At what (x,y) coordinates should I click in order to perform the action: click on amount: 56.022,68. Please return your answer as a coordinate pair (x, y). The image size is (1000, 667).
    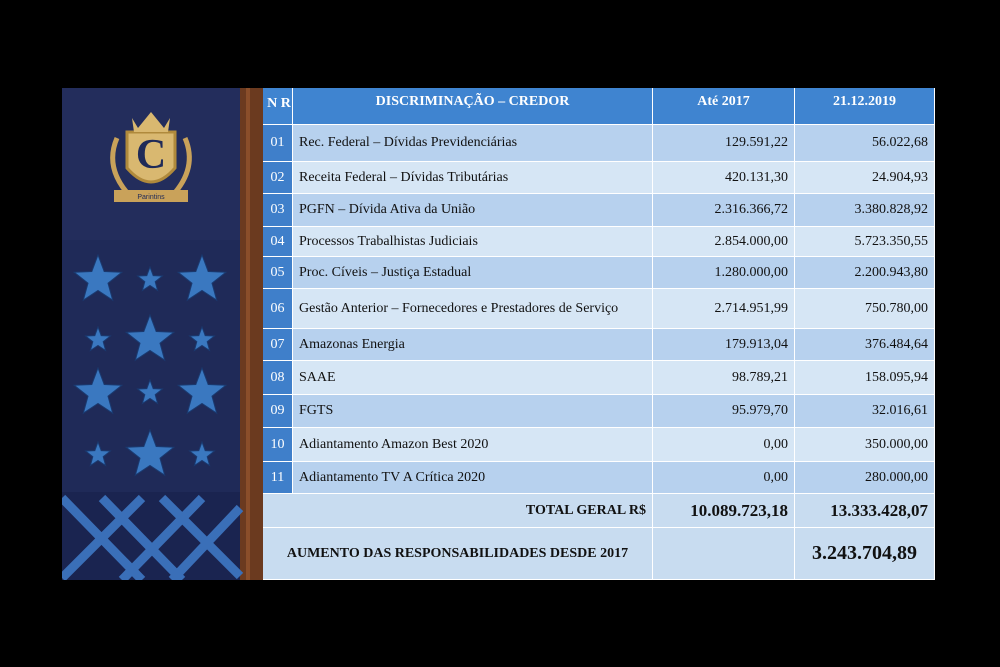
    Looking at the image, I should click on (865, 143).